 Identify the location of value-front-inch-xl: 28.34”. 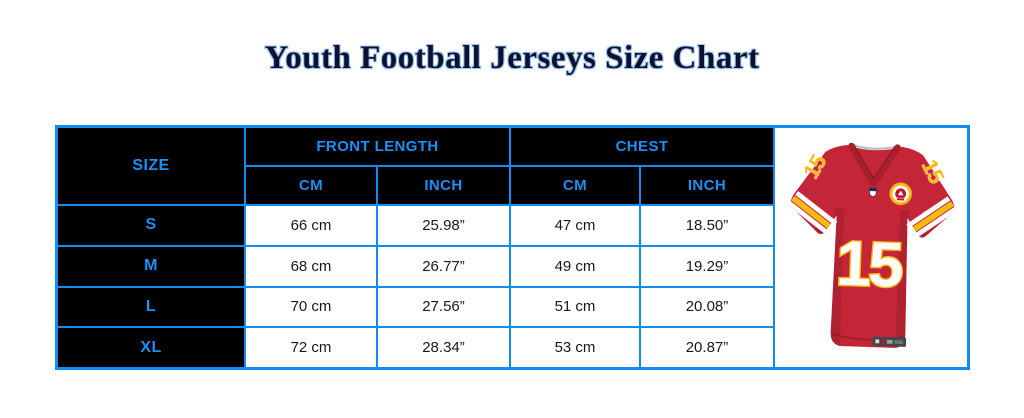
(443, 347).